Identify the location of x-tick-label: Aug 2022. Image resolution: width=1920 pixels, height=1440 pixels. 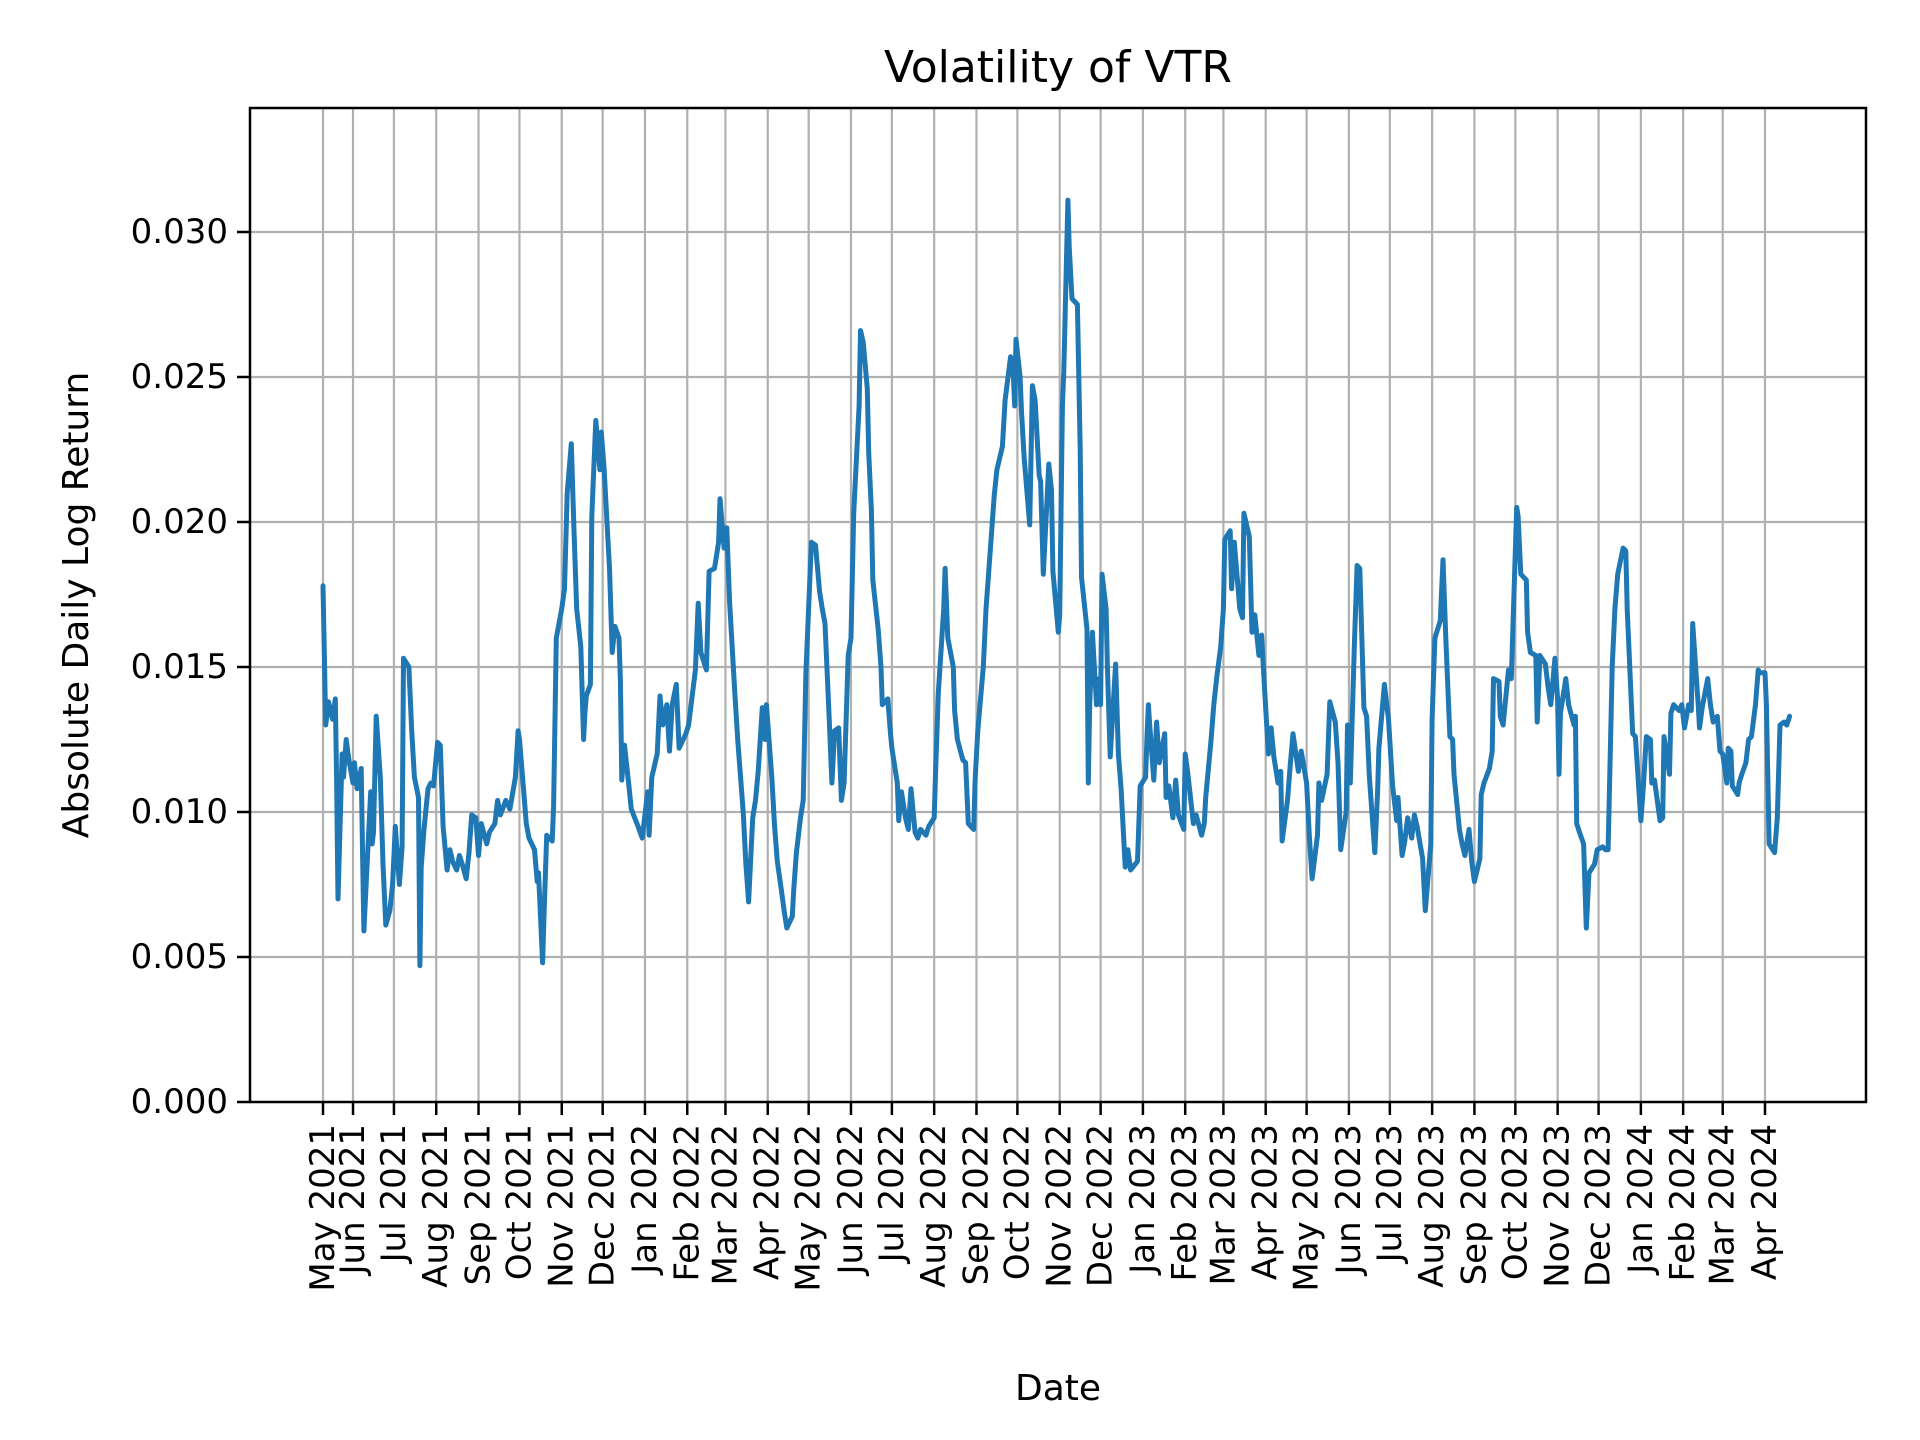
(934, 1206).